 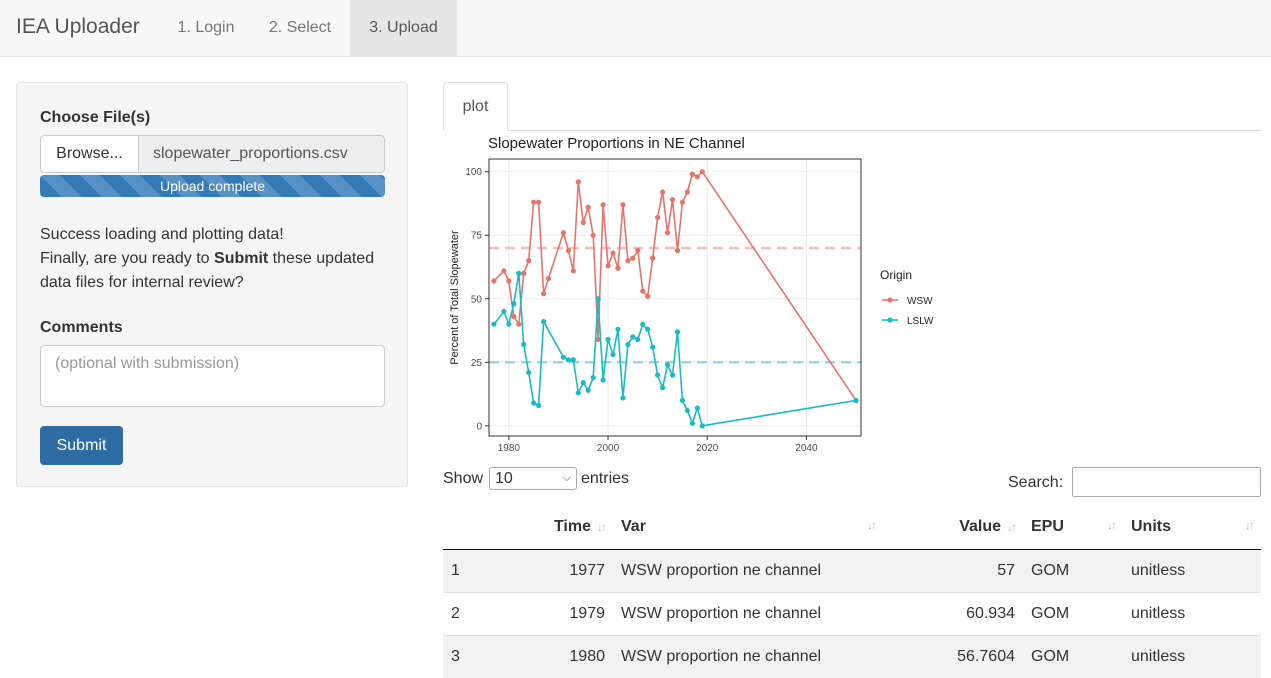 I want to click on cell-index: 3, so click(x=483, y=656).